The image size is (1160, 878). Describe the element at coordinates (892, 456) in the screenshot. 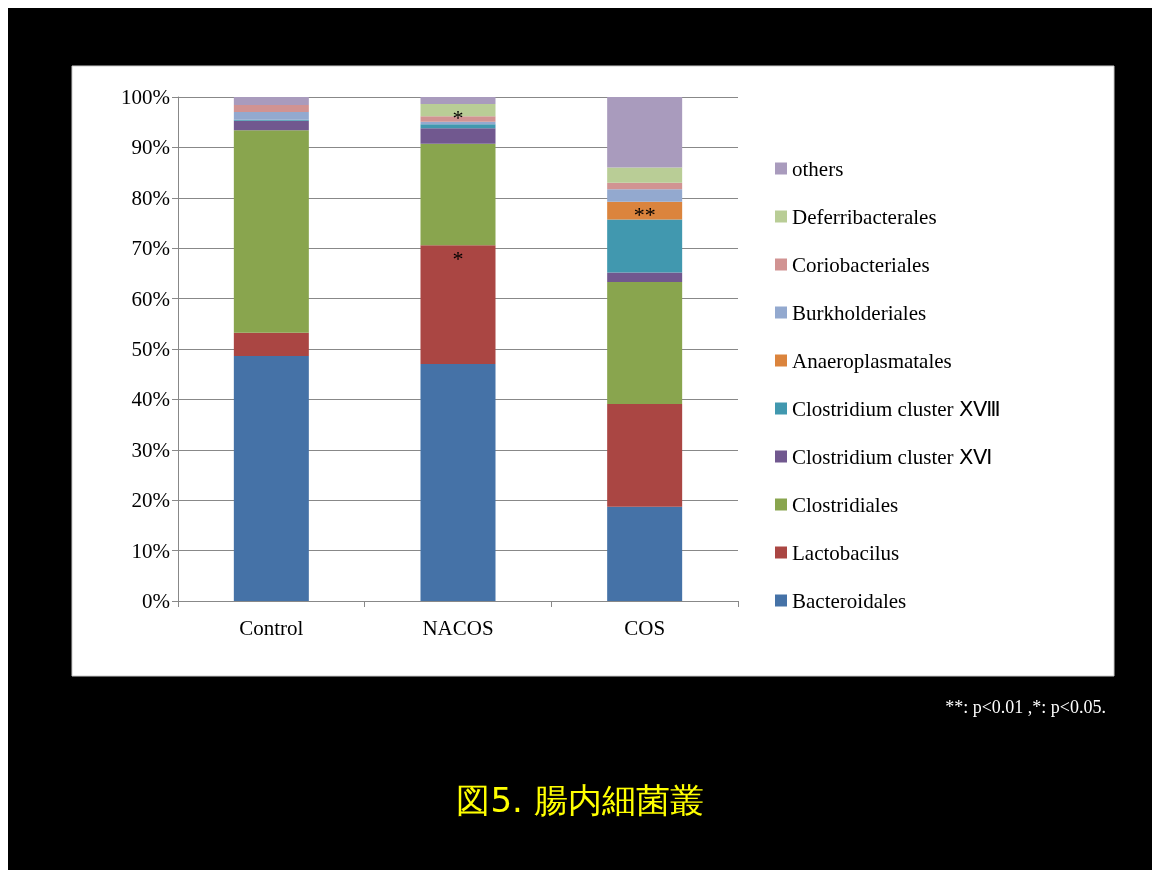

I see `legend-label: Clostridium cluster ⅩⅥ` at that location.